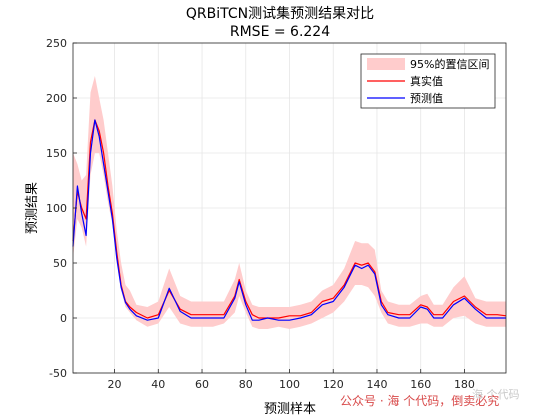 This screenshot has height=420, width=560. What do you see at coordinates (396, 401) in the screenshot?
I see `watermark-left: 公众号 · 海 个代码，` at bounding box center [396, 401].